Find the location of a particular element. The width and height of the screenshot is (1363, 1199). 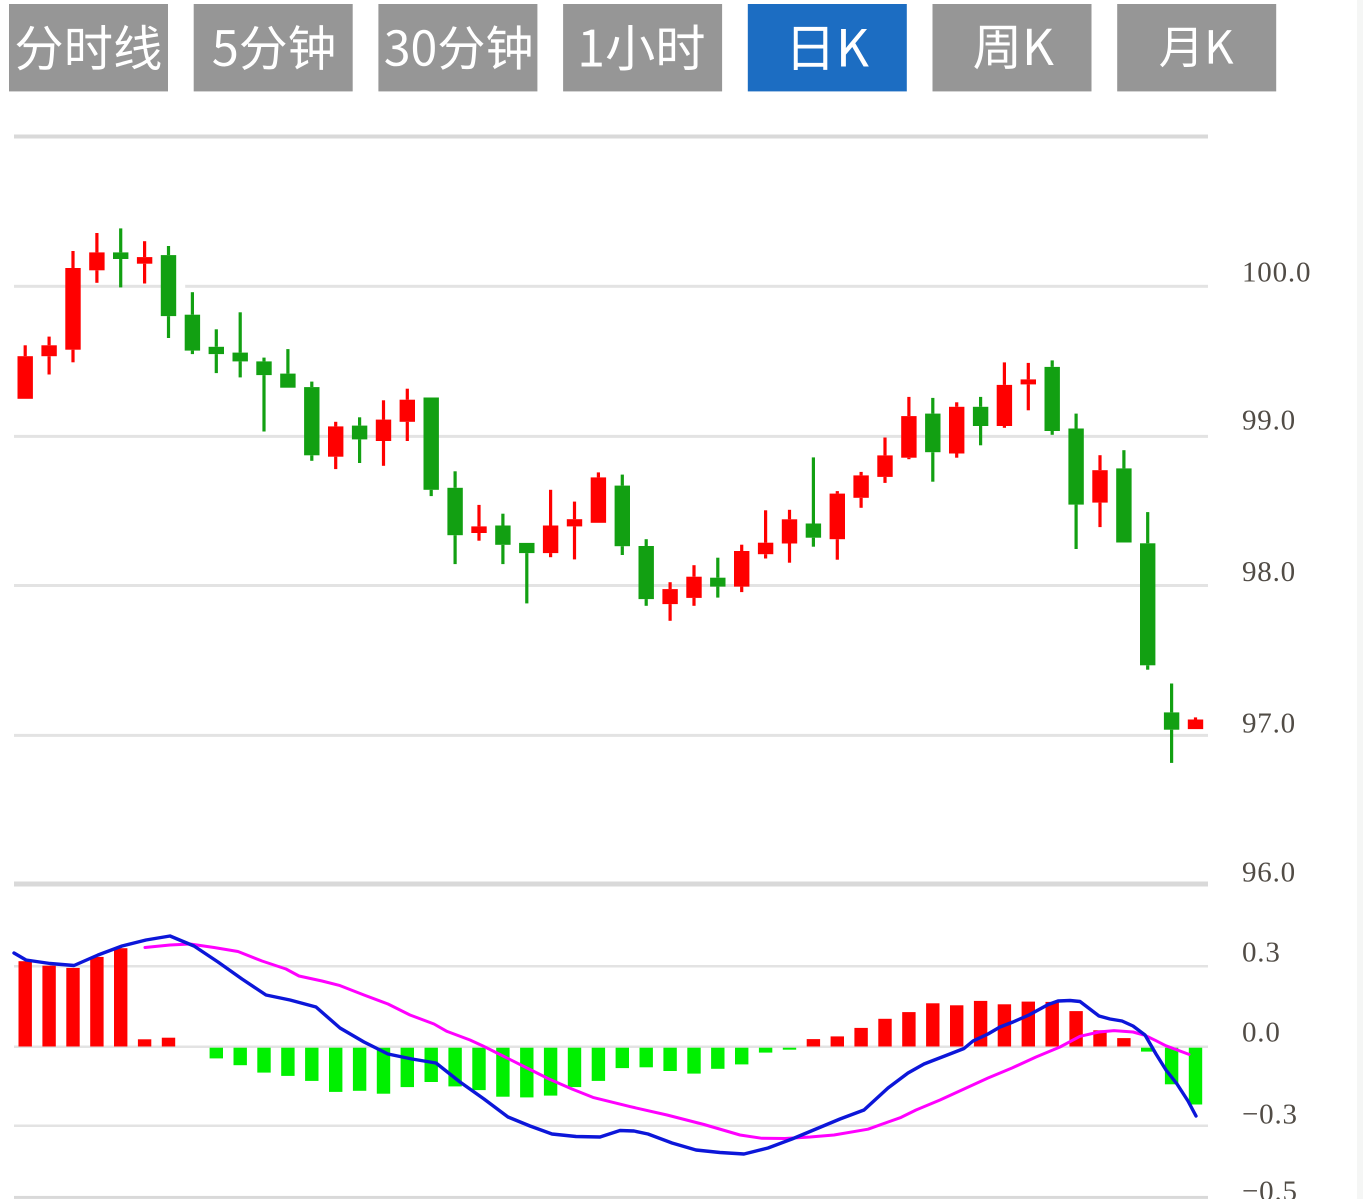

svg-text: 96.0 is located at coordinates (1269, 873).